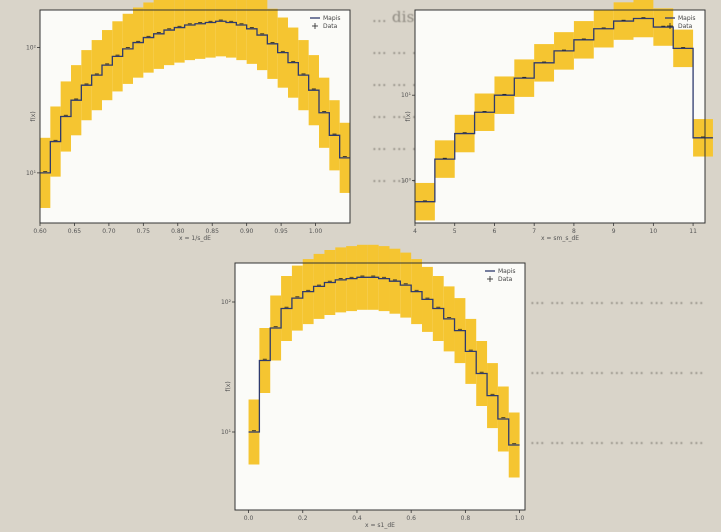 This screenshot has height=532, width=721. What do you see at coordinates (520, 518) in the screenshot?
I see `x-tick-label: 1.0` at bounding box center [520, 518].